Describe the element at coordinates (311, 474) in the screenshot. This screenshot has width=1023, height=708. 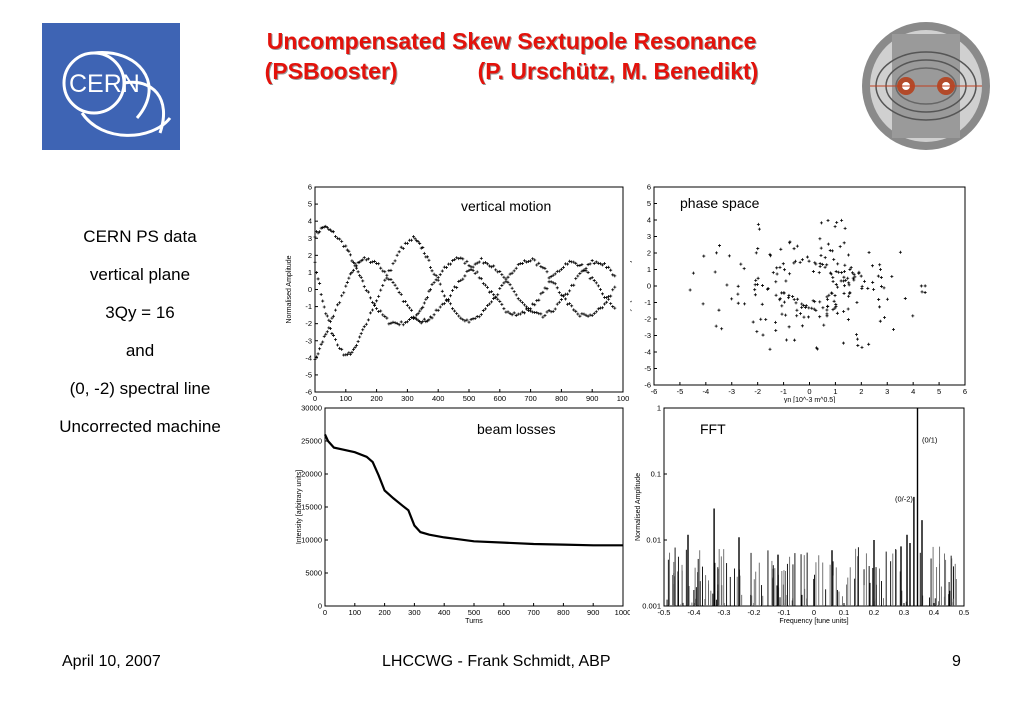
I see `y-tick-label: 20000` at that location.